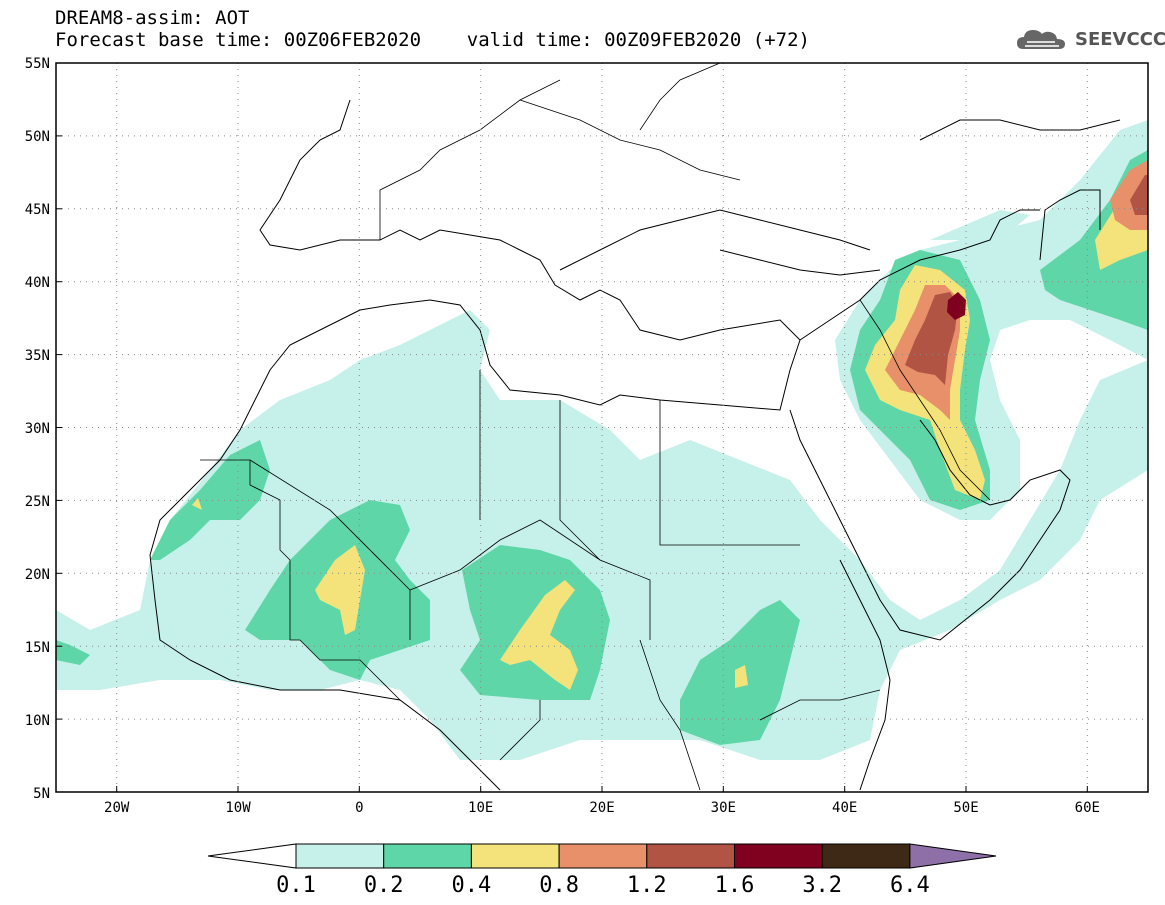  I want to click on lat-label: 30N, so click(37, 429).